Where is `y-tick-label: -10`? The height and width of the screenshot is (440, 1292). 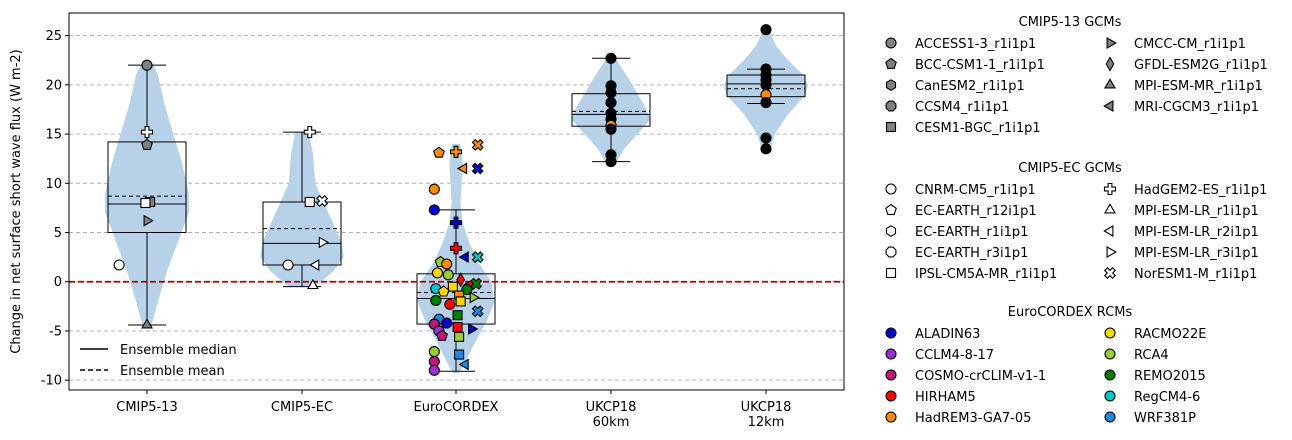
y-tick-label: -10 is located at coordinates (51, 381).